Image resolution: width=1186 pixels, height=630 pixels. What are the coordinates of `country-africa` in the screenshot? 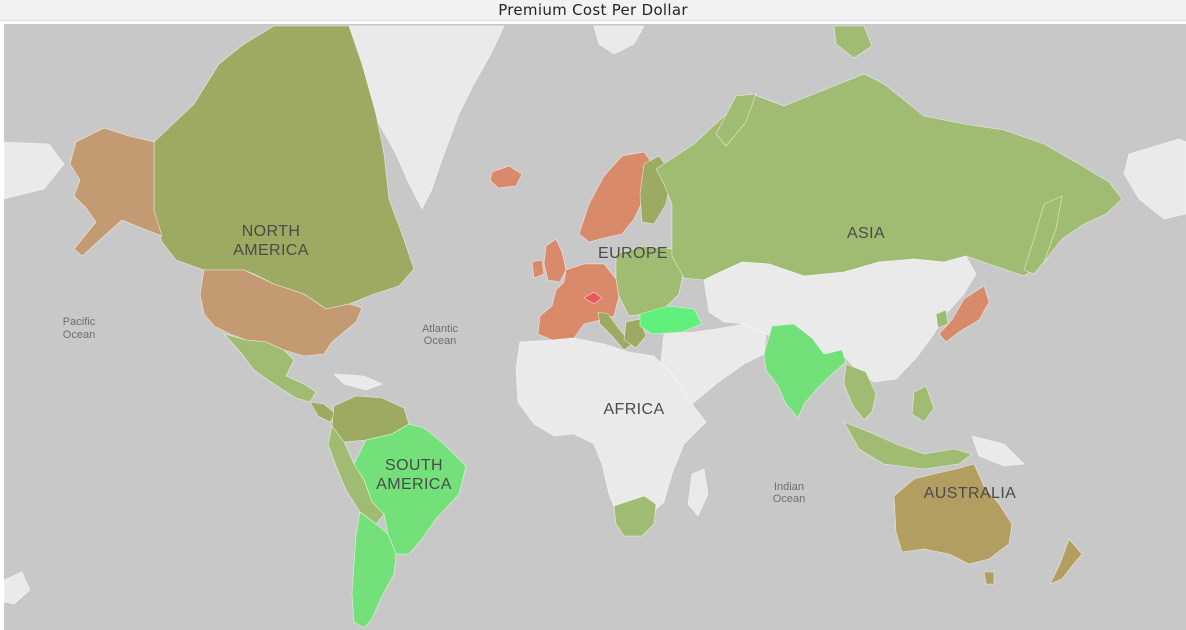 It's located at (611, 428).